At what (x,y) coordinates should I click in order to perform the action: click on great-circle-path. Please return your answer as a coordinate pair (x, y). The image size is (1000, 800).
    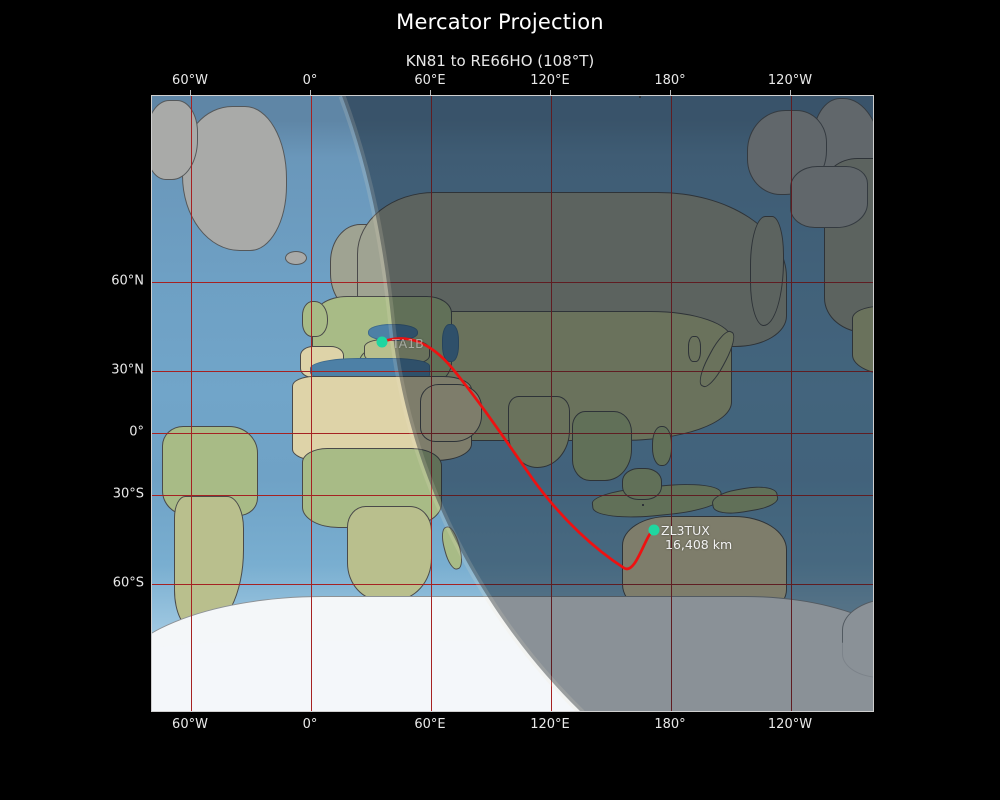
    Looking at the image, I should click on (518, 454).